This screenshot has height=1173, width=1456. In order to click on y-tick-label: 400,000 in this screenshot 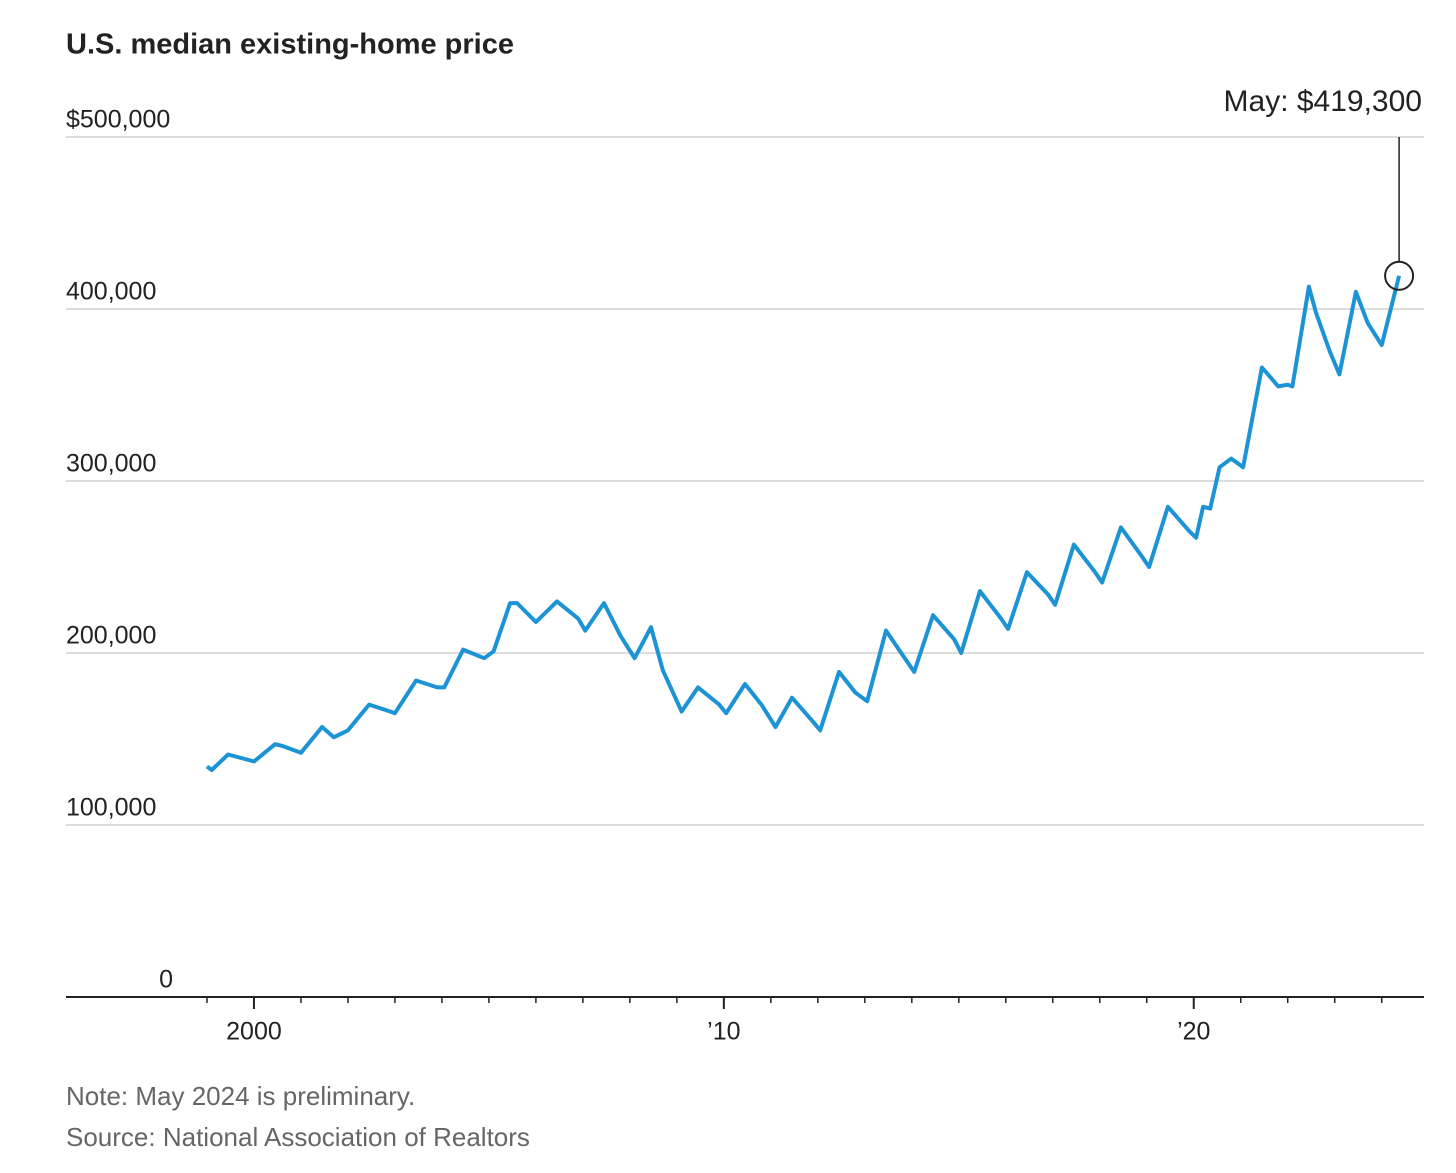, I will do `click(111, 292)`.